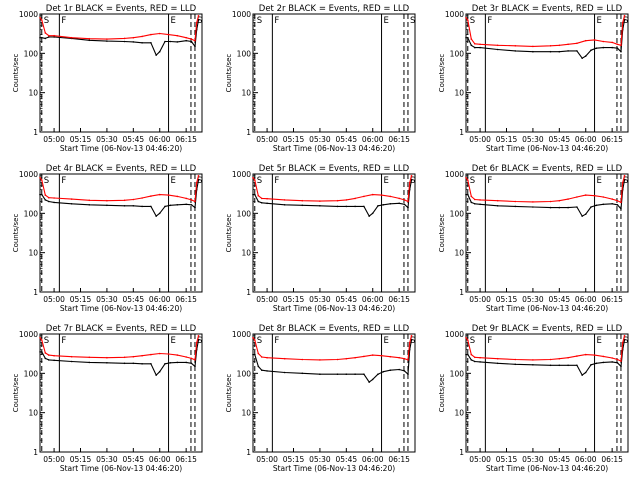 The image size is (640, 480). Describe the element at coordinates (461, 132) in the screenshot. I see `y-tick-label: 1` at that location.